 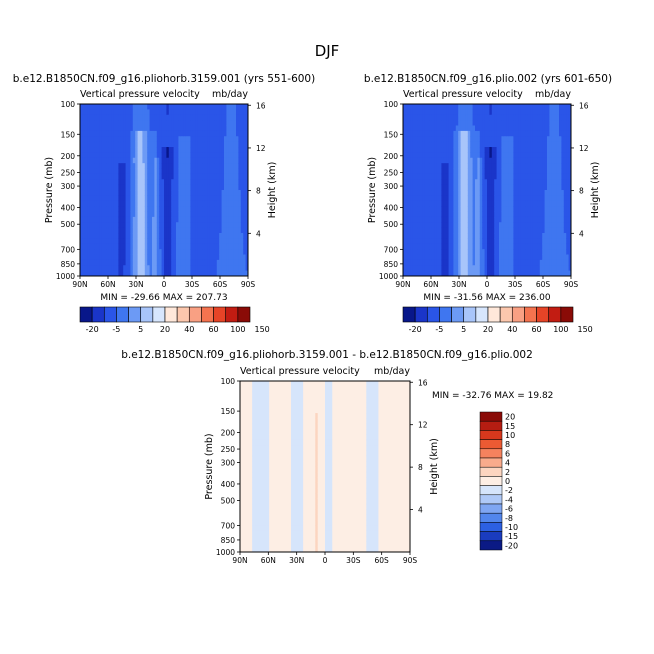 I want to click on colorbar-swatch, so click(x=232, y=314).